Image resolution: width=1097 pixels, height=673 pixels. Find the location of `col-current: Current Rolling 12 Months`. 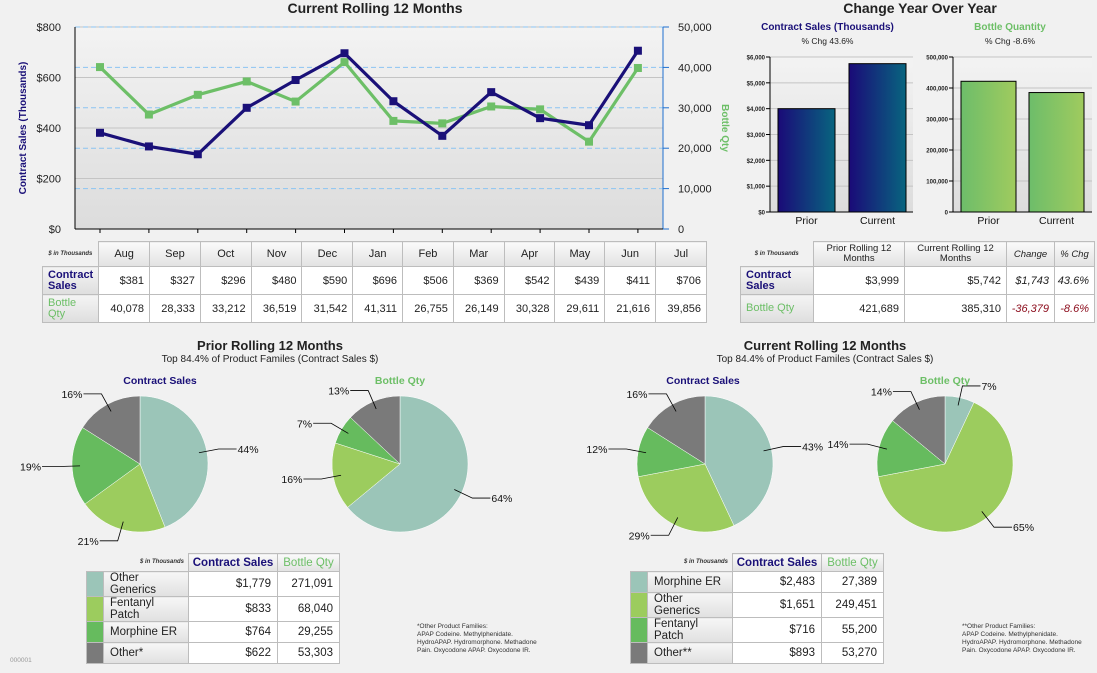

col-current: Current Rolling 12 Months is located at coordinates (955, 254).